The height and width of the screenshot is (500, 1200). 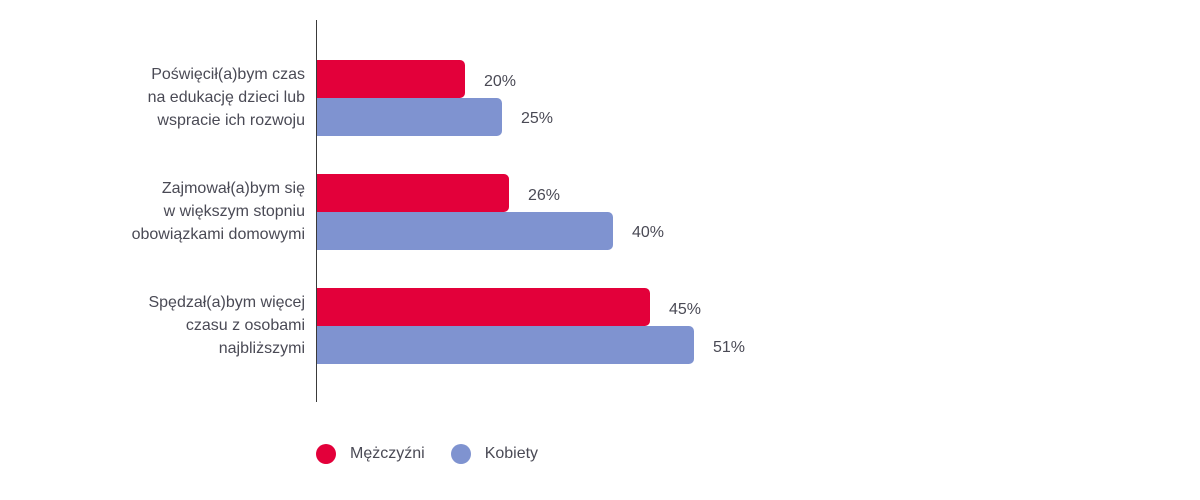 I want to click on value-label-men-3: 45%, so click(x=685, y=309).